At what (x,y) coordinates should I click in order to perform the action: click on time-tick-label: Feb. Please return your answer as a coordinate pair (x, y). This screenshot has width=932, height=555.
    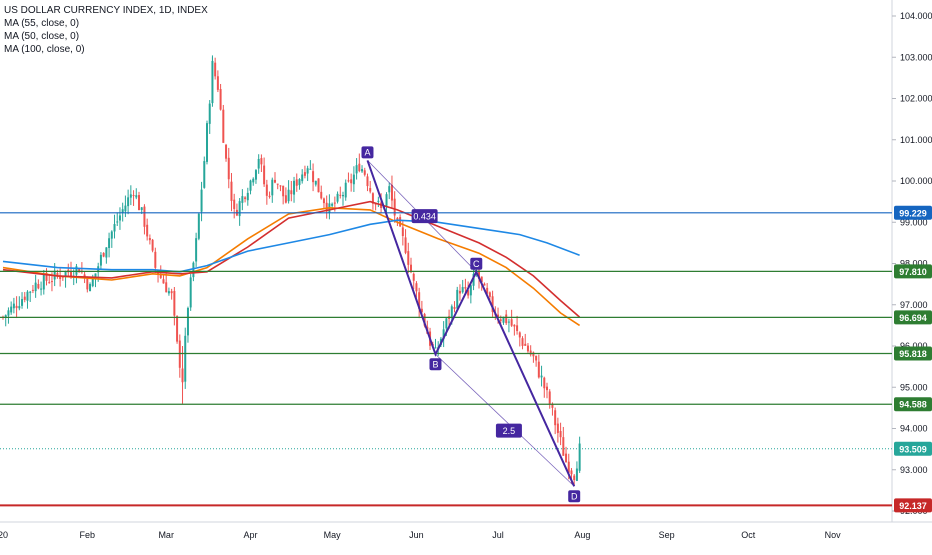
    Looking at the image, I should click on (88, 535).